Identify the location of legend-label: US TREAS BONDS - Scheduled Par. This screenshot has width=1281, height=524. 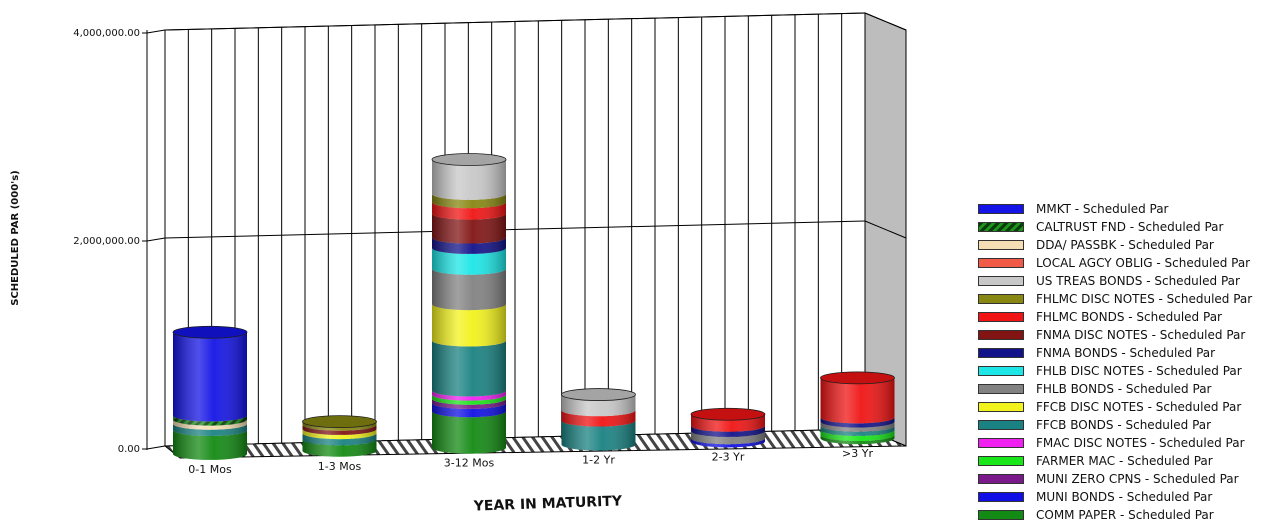
(1138, 281).